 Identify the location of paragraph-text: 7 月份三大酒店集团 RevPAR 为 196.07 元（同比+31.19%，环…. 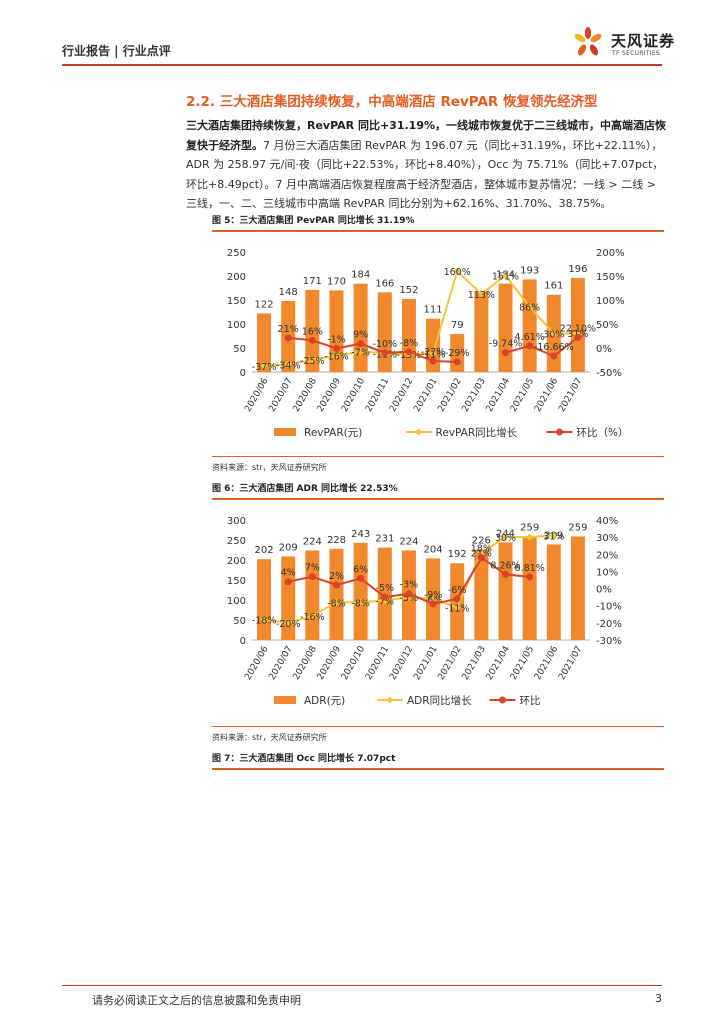
(425, 174).